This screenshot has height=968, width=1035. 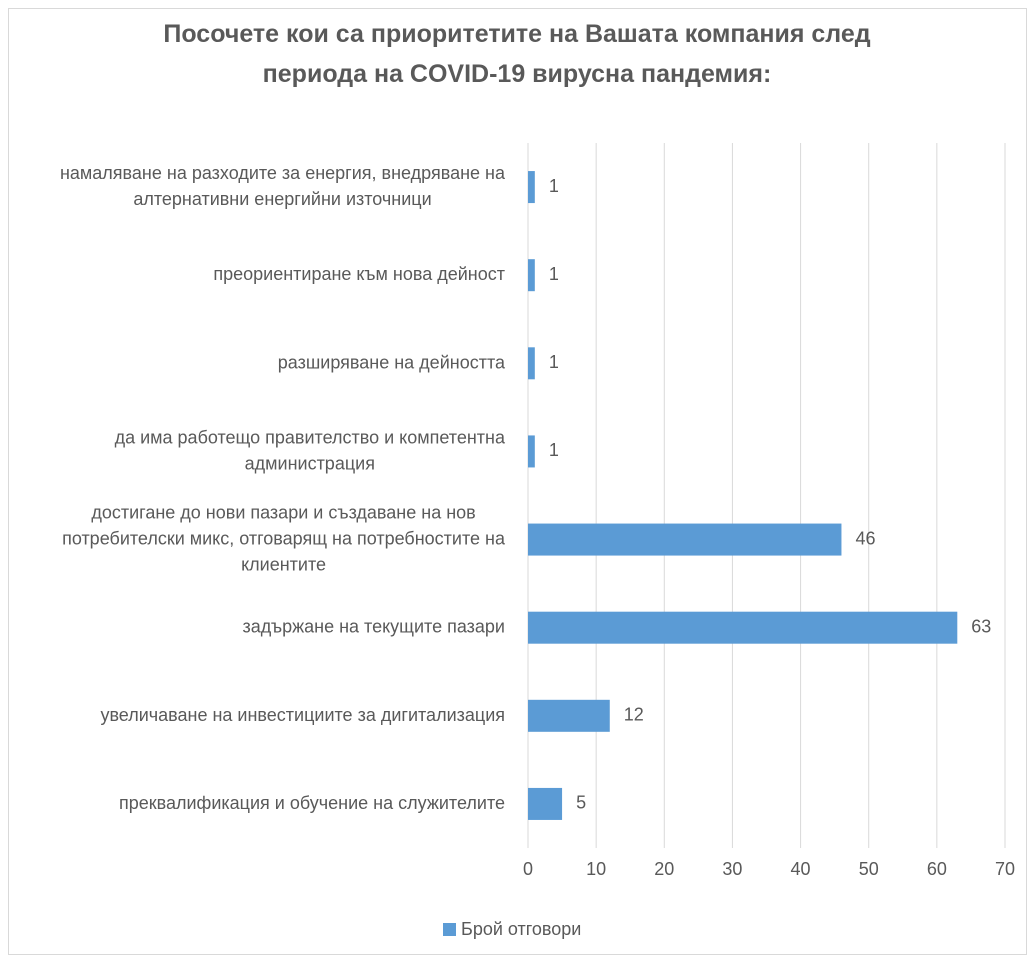 What do you see at coordinates (581, 803) in the screenshot?
I see `data-label: 5` at bounding box center [581, 803].